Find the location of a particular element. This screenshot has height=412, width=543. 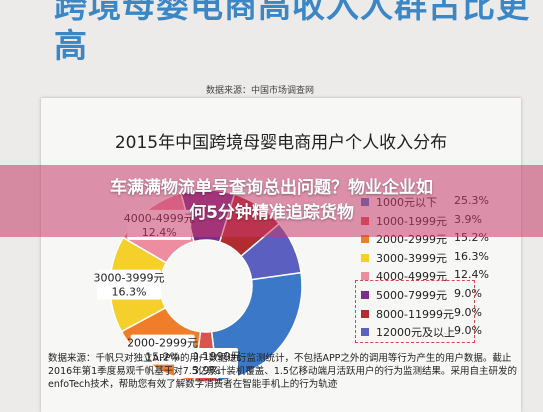

legend-label: 3000-3999元 is located at coordinates (411, 258).